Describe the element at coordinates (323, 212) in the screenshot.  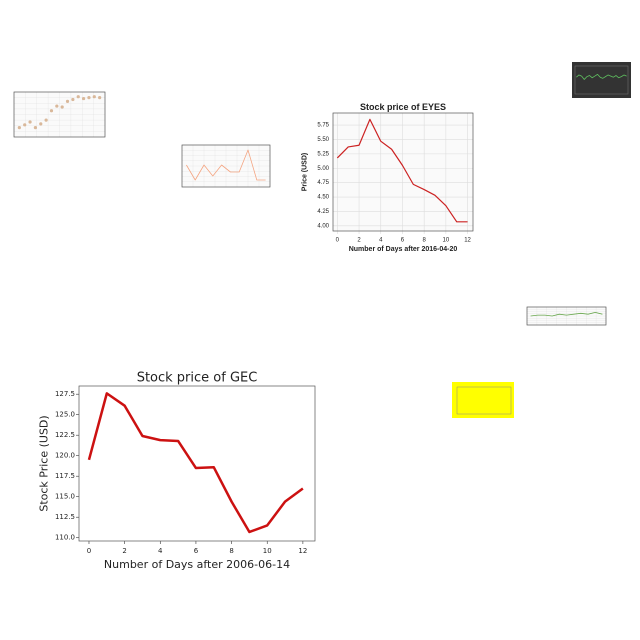
I see `y-tick-label: 4.25` at that location.